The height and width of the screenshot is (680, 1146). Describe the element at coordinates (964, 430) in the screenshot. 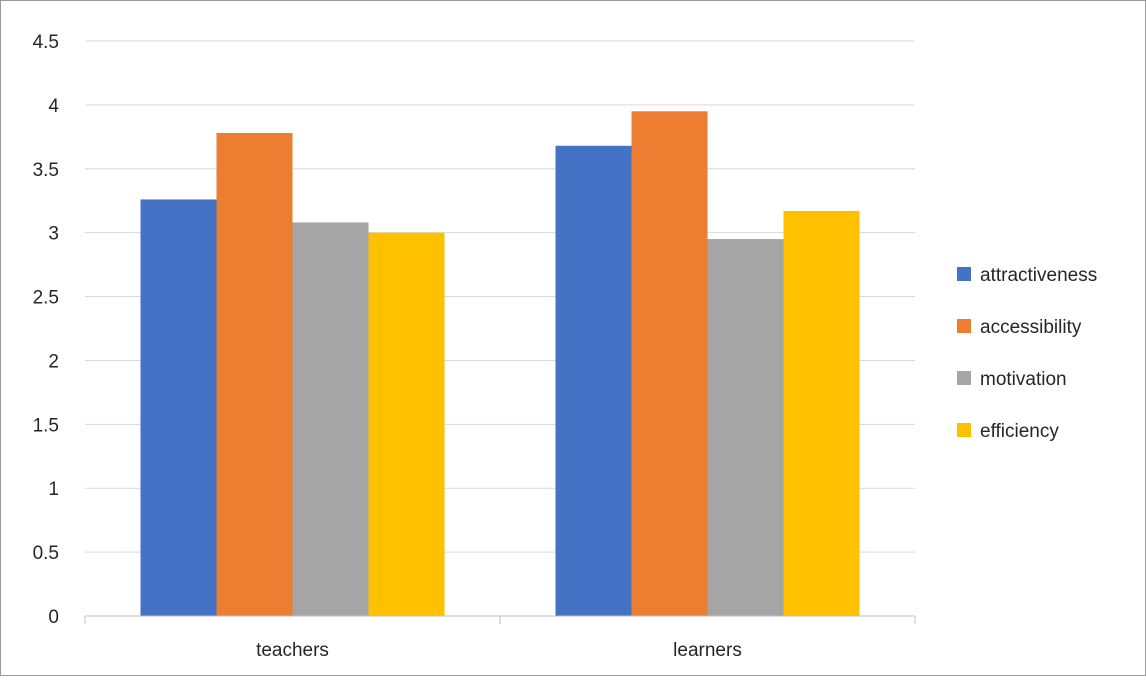

I see `legend-swatch-efficiency` at that location.